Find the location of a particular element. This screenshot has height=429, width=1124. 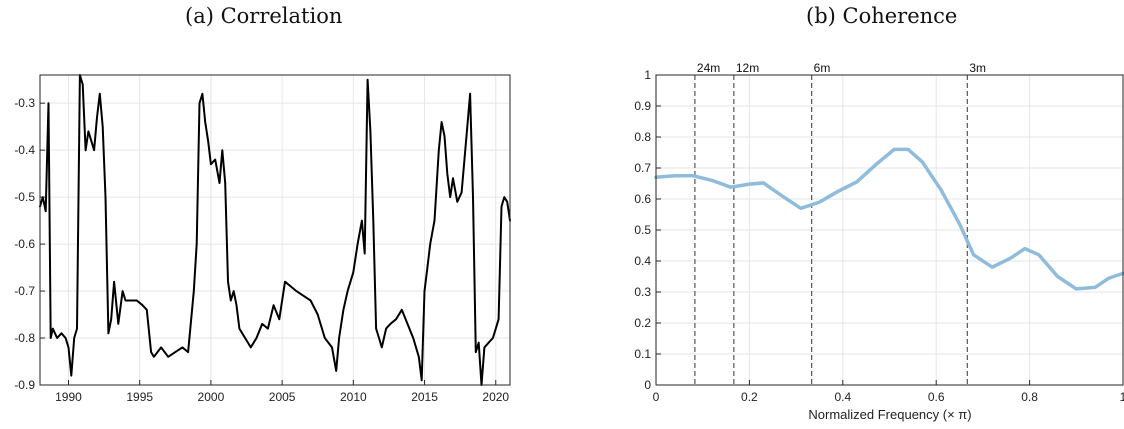

y-tick-label: 0.6 is located at coordinates (642, 199).